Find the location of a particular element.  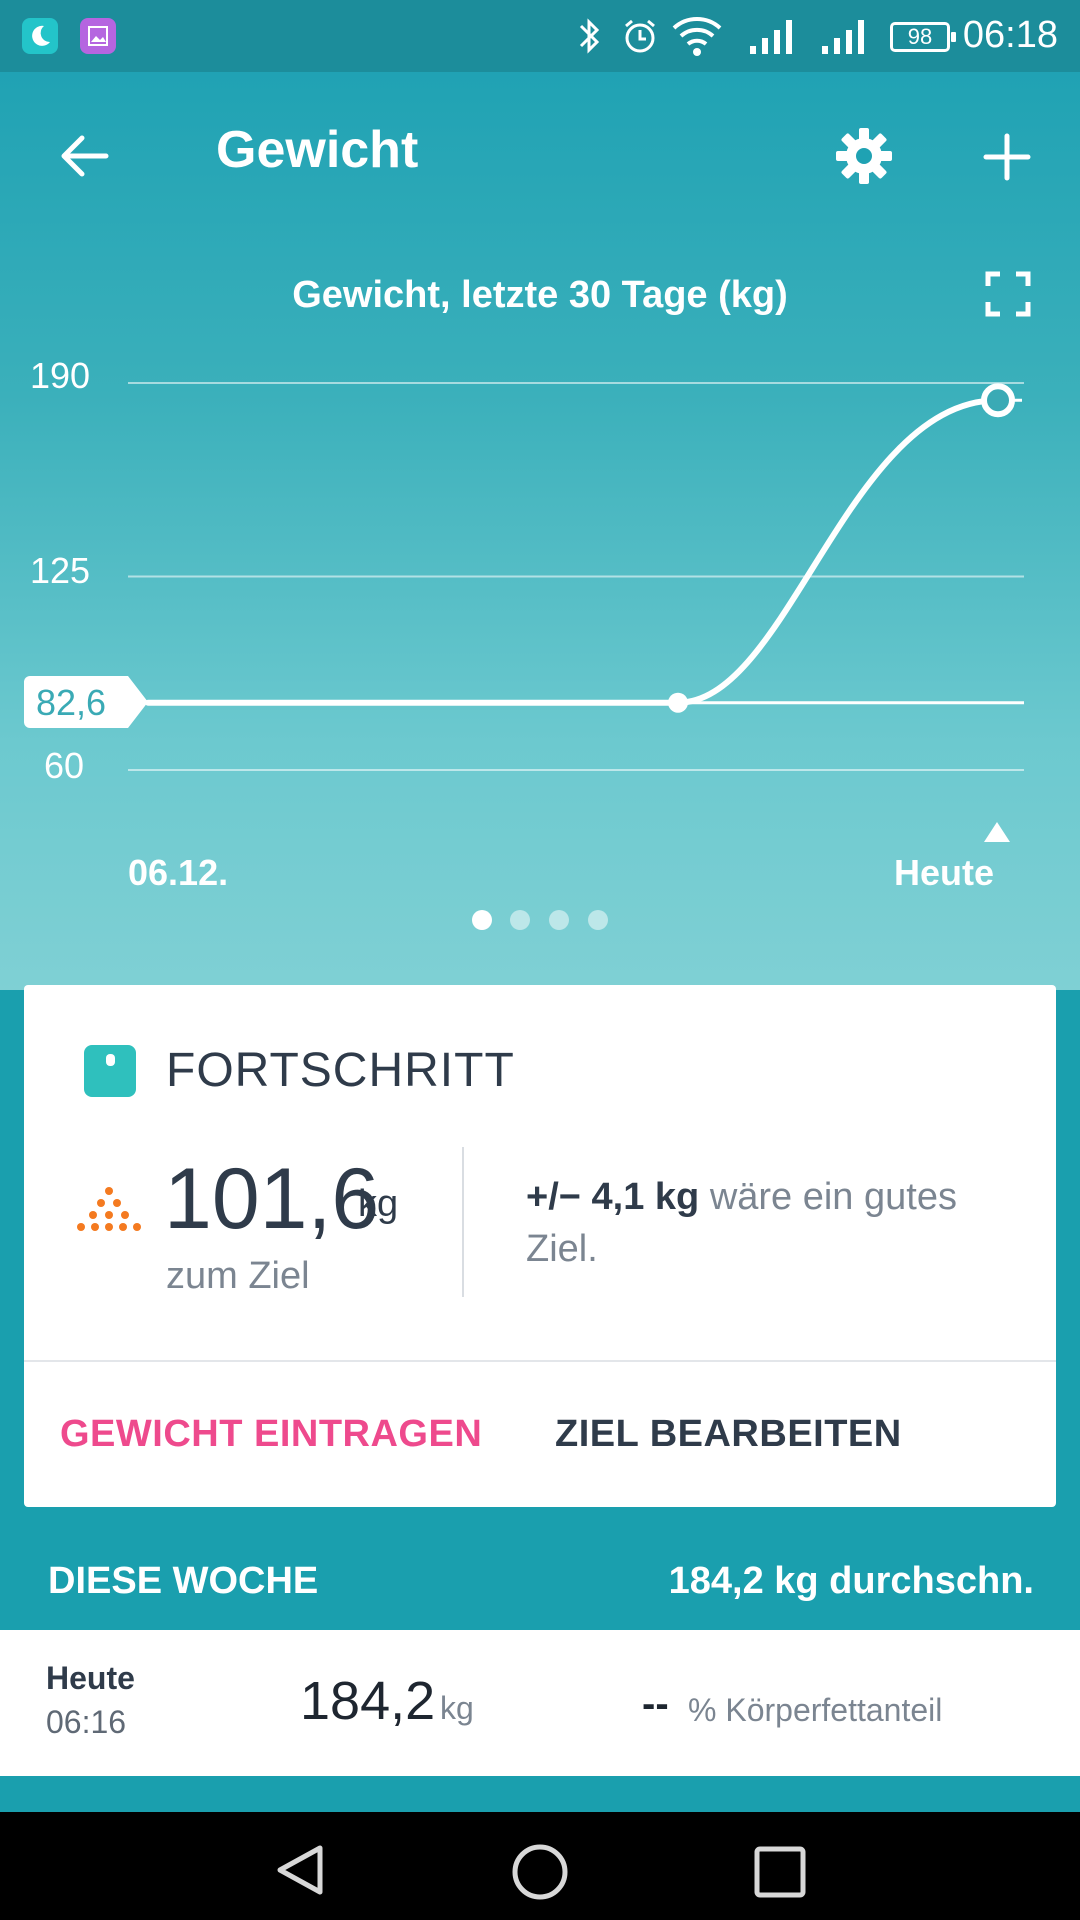

chart-title: Gewicht, letzte 30 Tage (kg) is located at coordinates (540, 295).